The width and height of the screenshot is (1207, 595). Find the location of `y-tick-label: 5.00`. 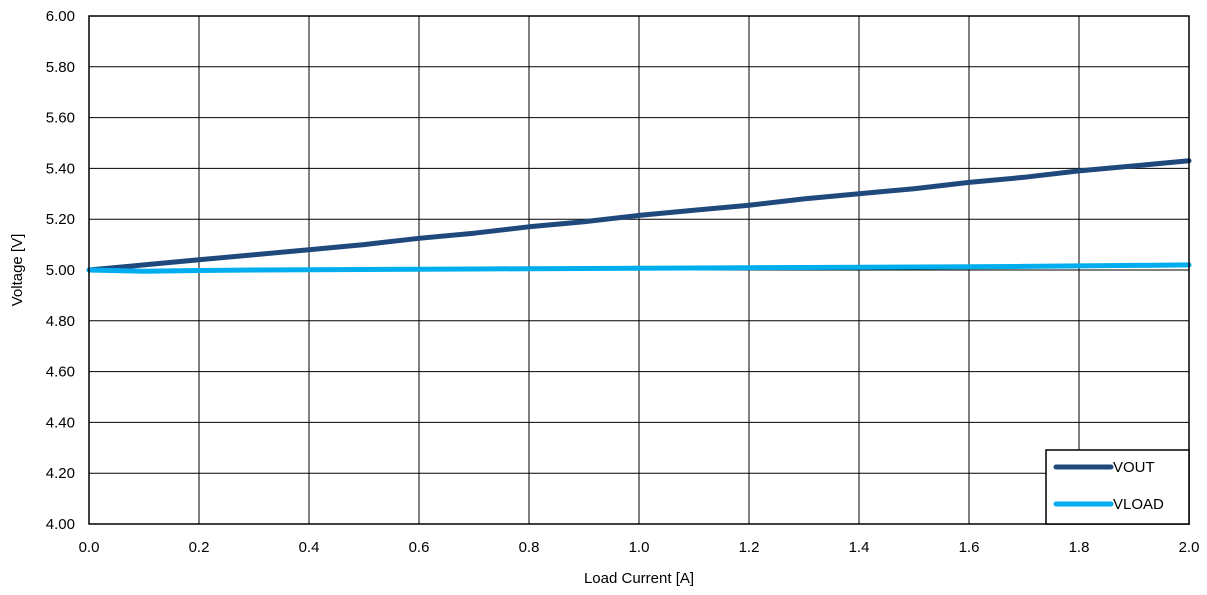

y-tick-label: 5.00 is located at coordinates (60, 270).